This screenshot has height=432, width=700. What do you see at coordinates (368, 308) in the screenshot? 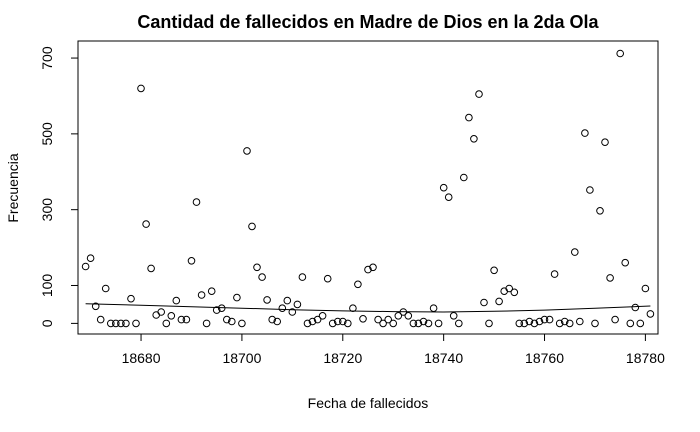
I see `trend-line` at bounding box center [368, 308].